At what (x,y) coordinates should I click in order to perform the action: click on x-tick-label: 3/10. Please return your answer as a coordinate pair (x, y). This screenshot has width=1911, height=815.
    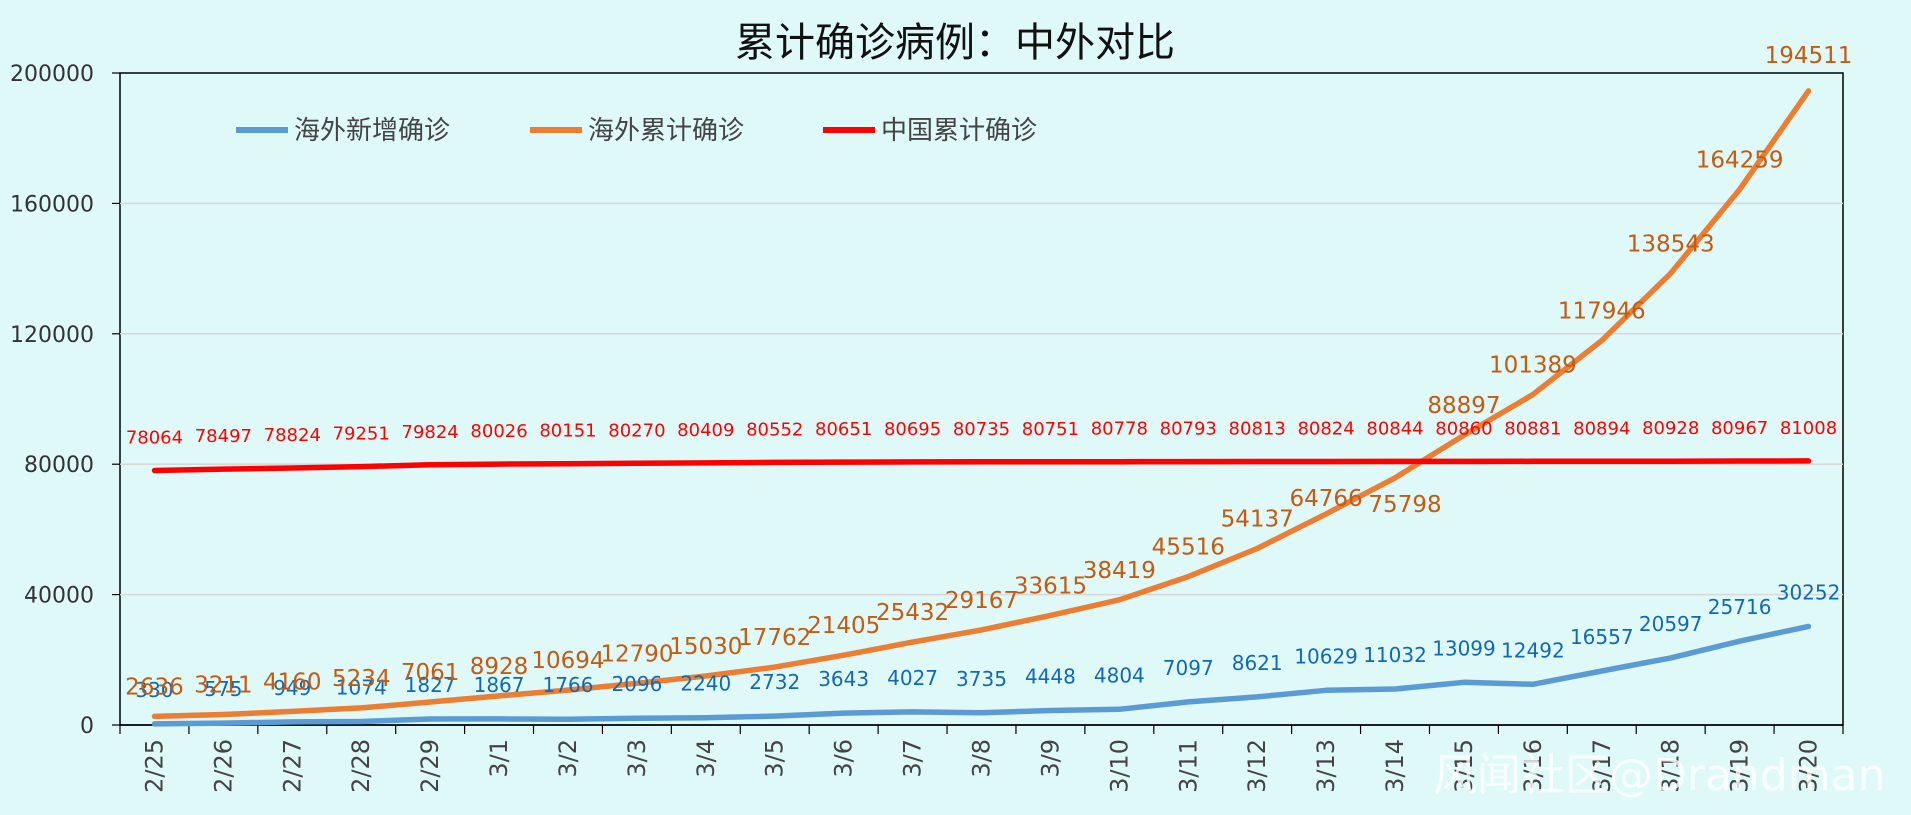
    Looking at the image, I should click on (1119, 766).